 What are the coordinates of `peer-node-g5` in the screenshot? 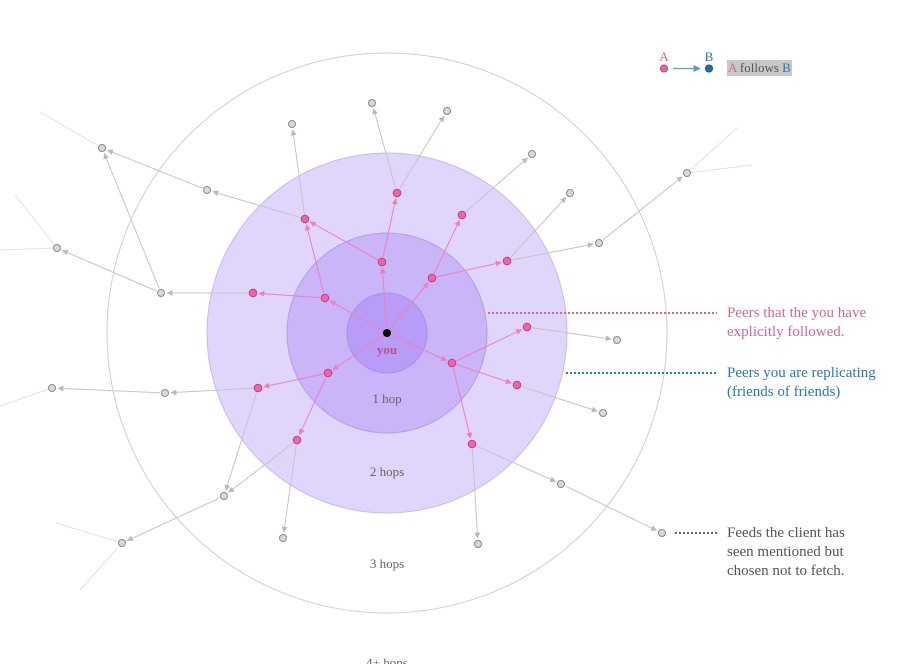 It's located at (570, 193).